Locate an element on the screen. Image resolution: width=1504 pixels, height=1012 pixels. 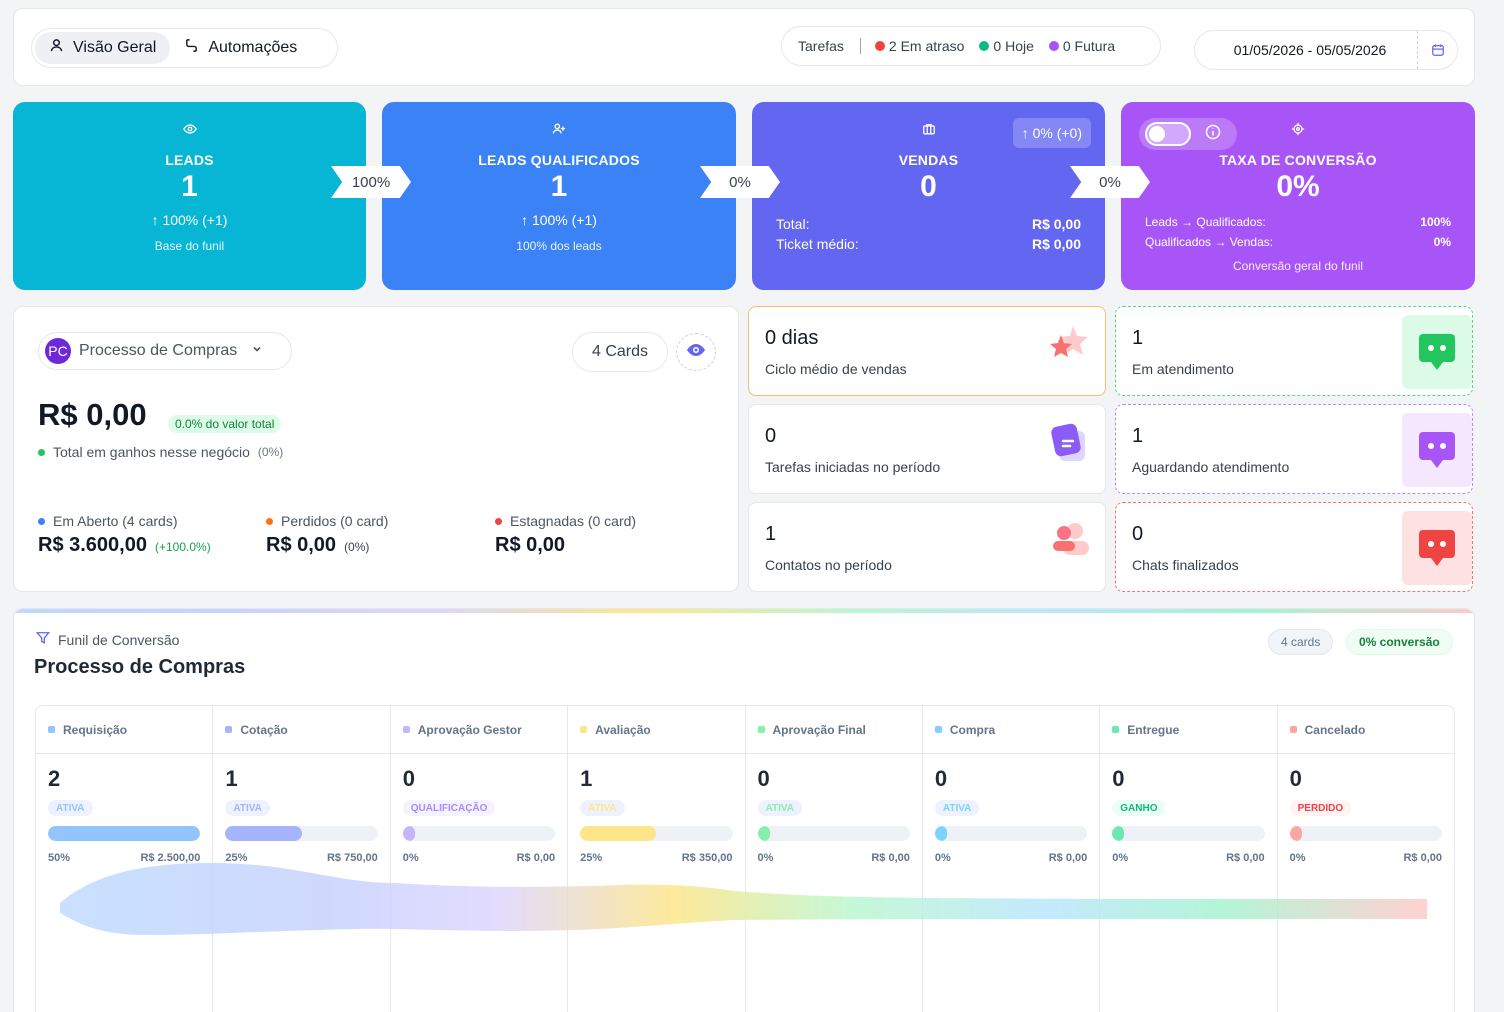
kpi-title: LEADS is located at coordinates (189, 160).